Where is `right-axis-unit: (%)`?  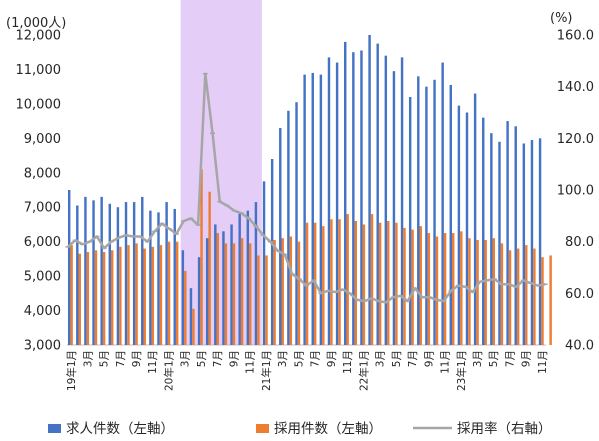
right-axis-unit: (%) is located at coordinates (561, 18).